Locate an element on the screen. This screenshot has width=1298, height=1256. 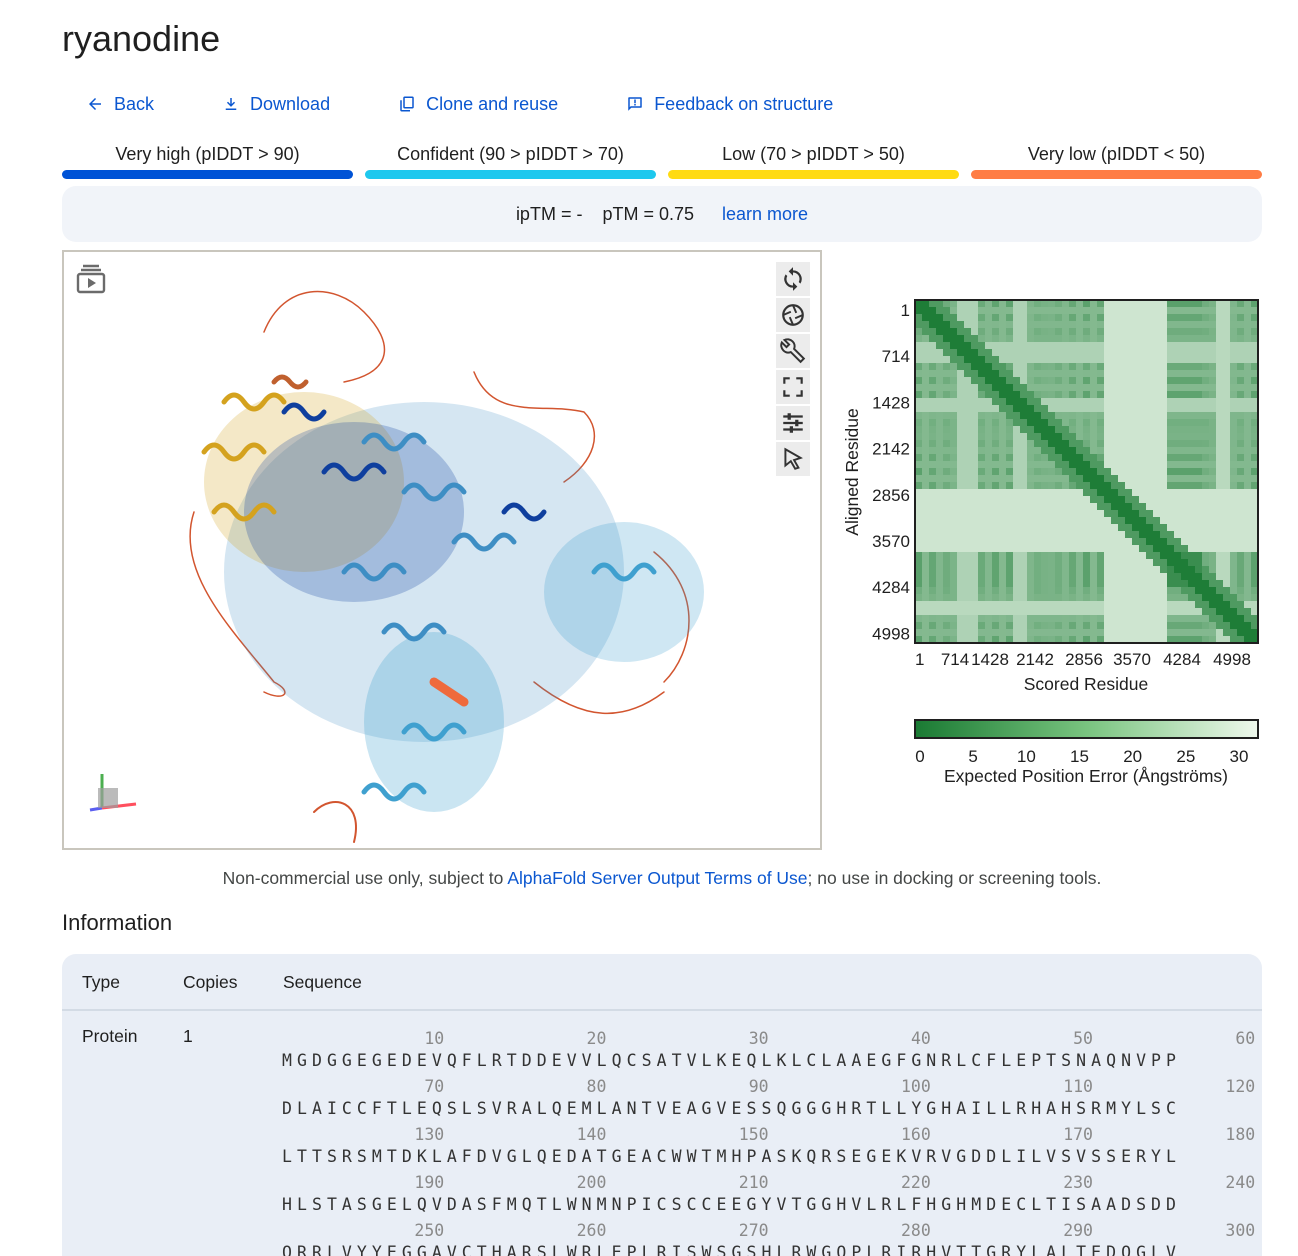
settings-button is located at coordinates (793, 423).